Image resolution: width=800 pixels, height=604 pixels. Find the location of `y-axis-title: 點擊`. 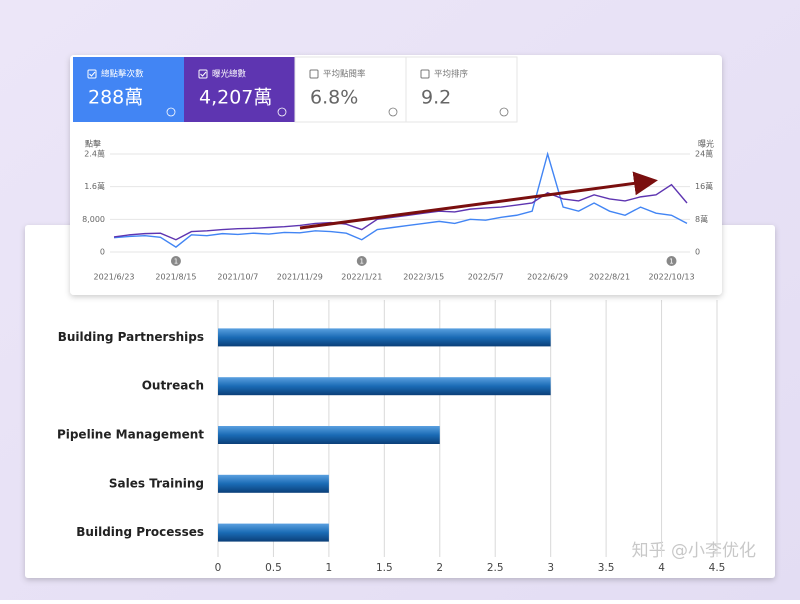

y-axis-title: 點擊 is located at coordinates (93, 144).